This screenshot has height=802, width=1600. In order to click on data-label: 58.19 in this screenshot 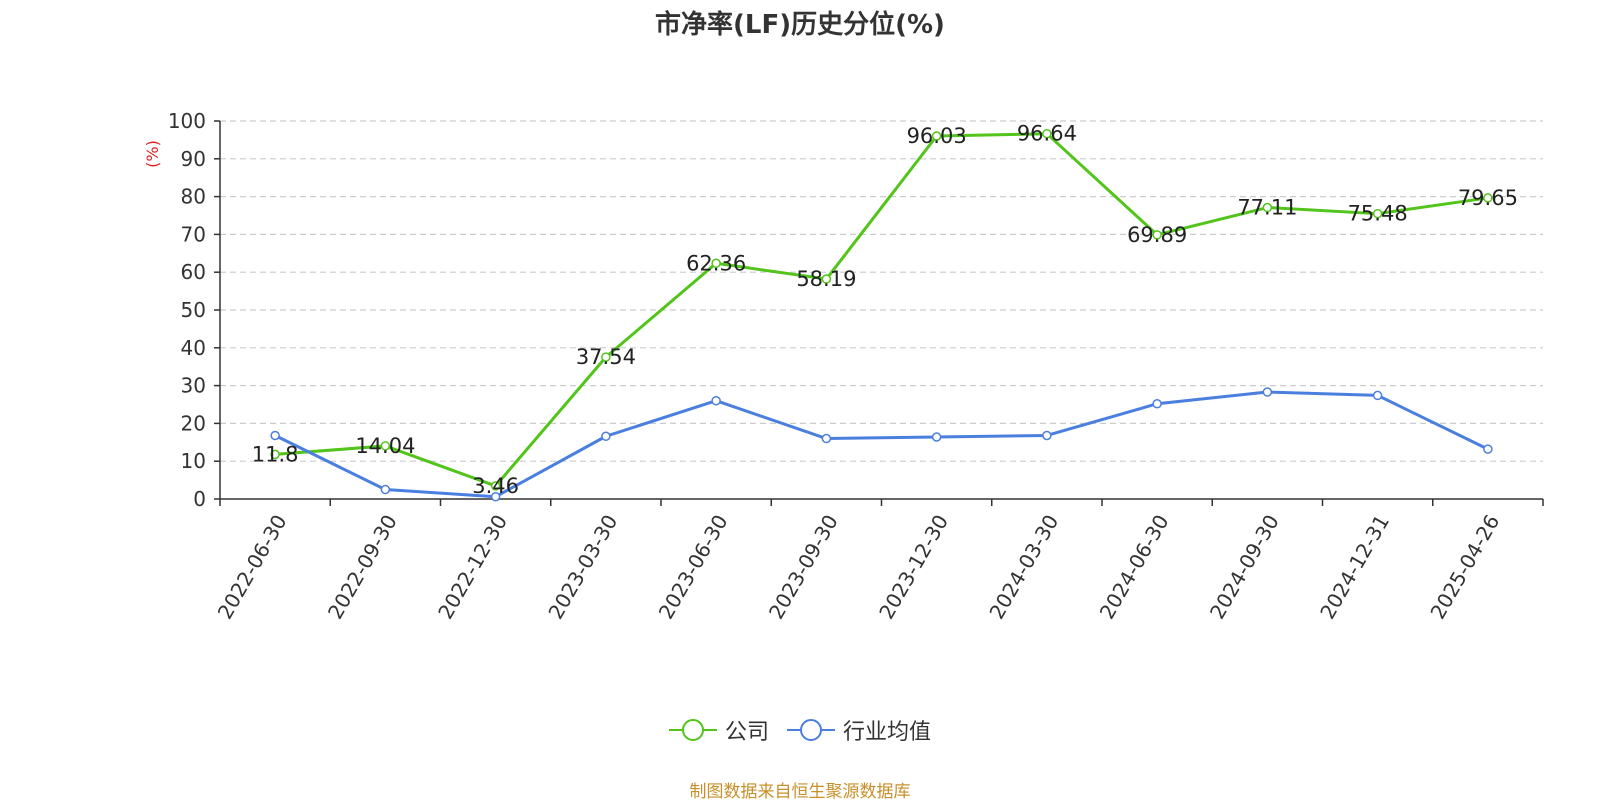, I will do `click(826, 279)`.